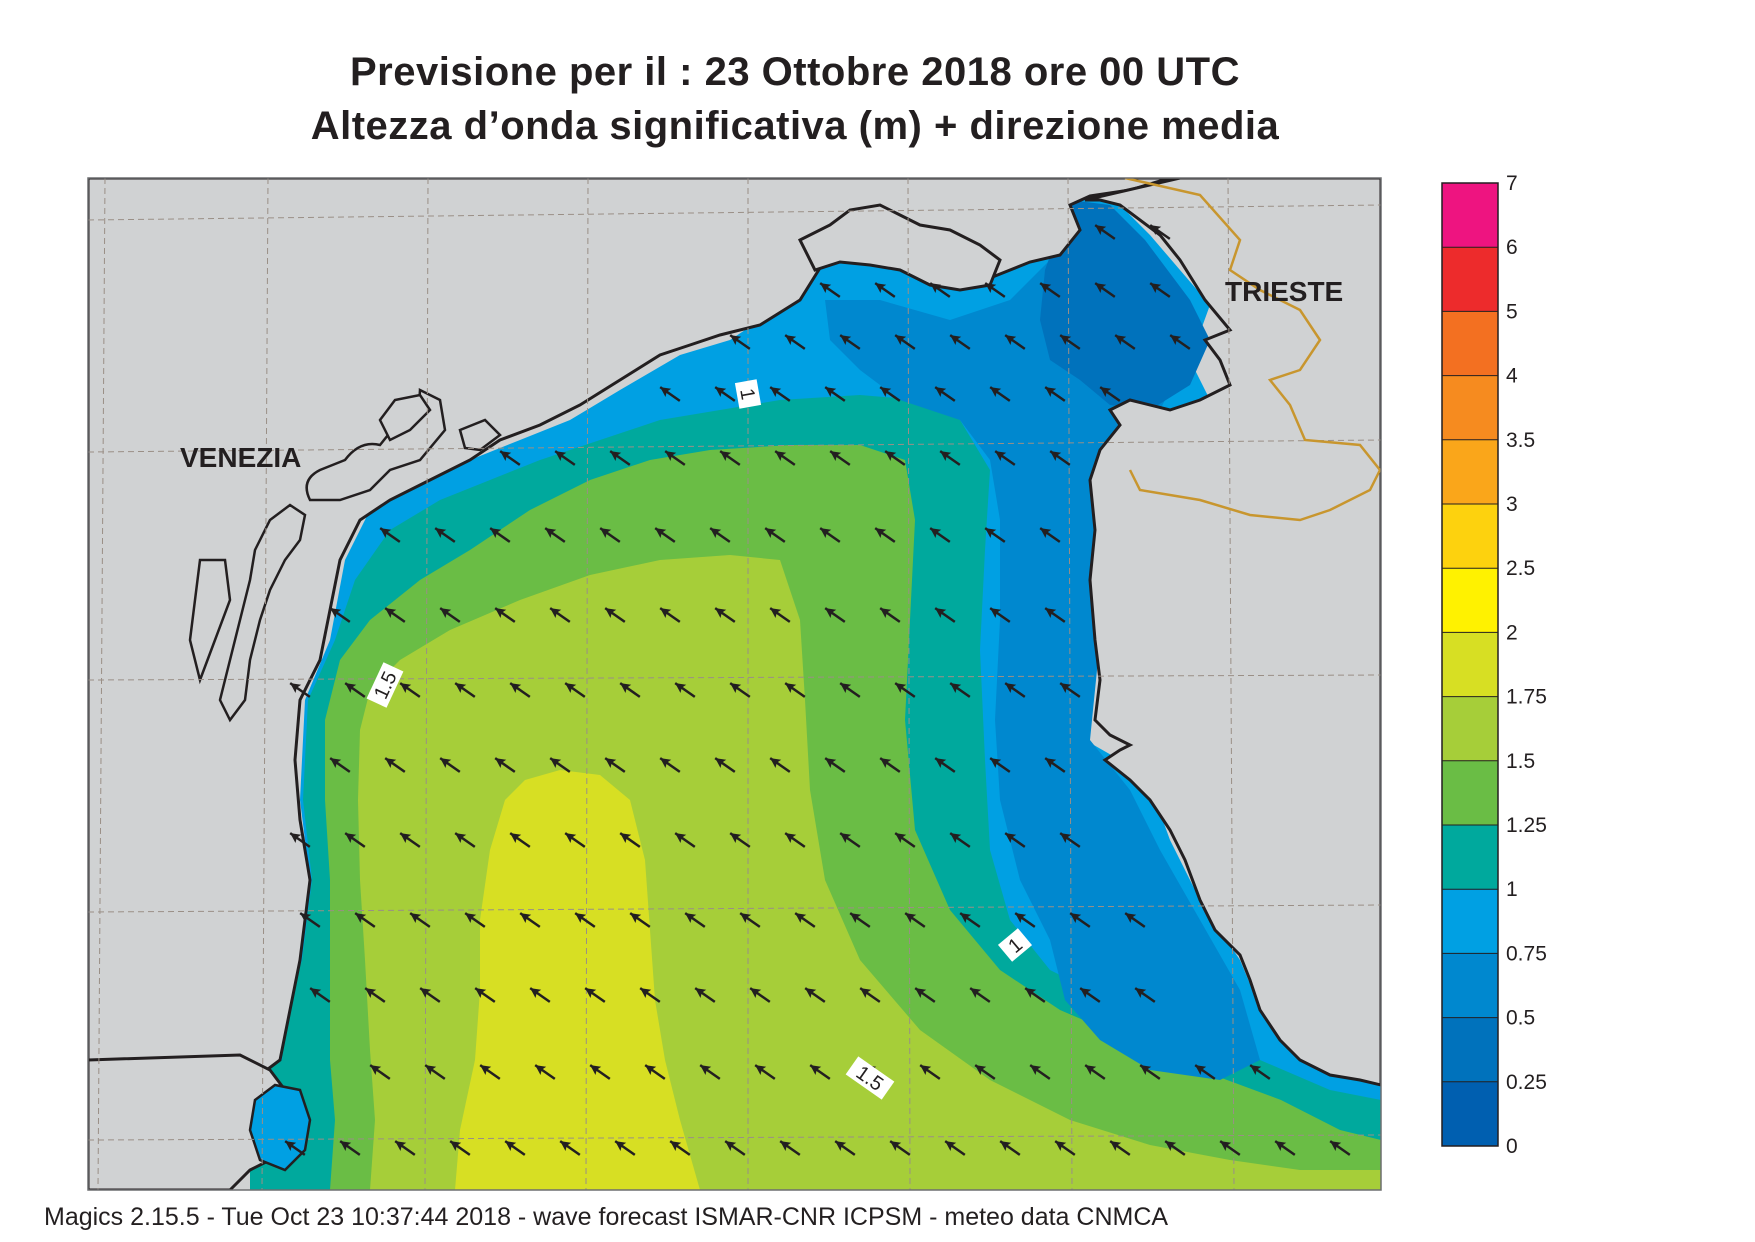 The width and height of the screenshot is (1755, 1242). I want to click on colorbar-tick-label: 5, so click(1512, 311).